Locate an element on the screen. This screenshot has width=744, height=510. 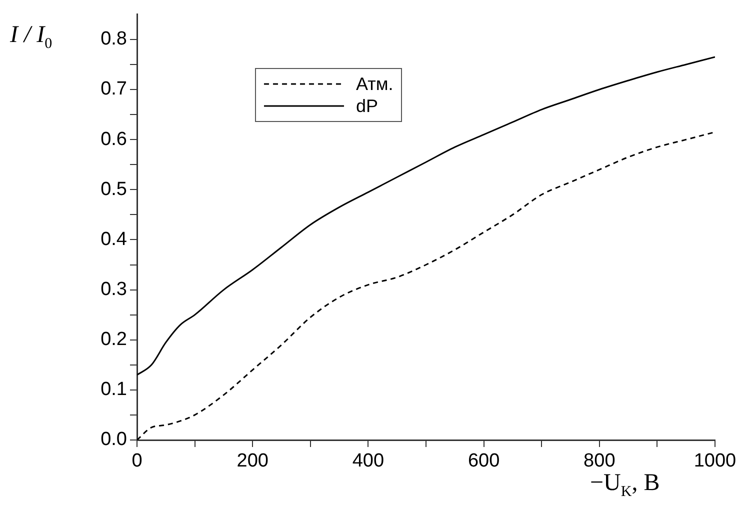
y-tick-label: 0.8 is located at coordinates (113, 39).